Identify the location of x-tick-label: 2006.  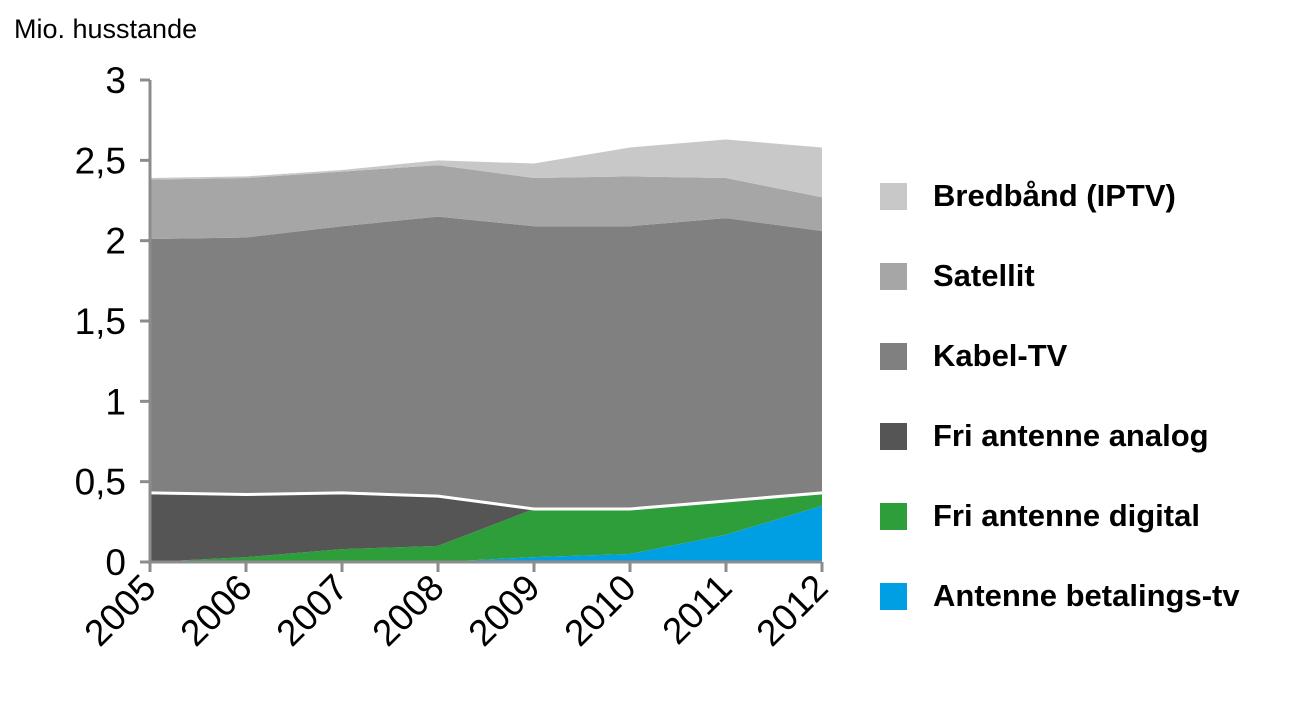
(215, 610).